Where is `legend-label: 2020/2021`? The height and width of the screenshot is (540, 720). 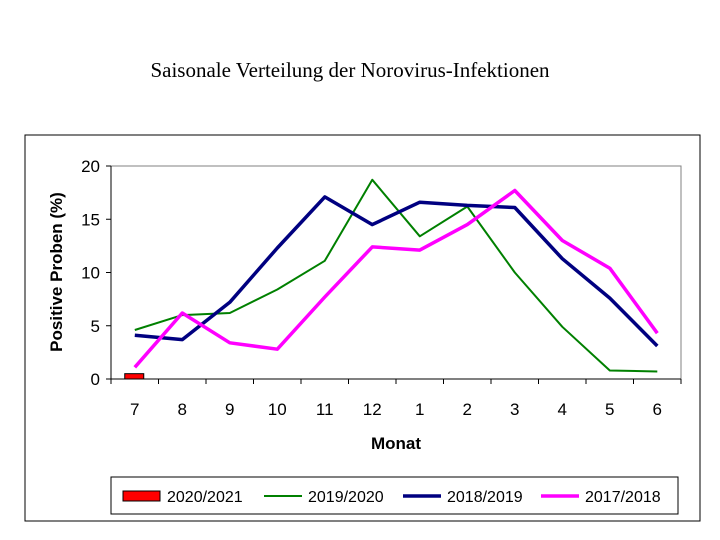
legend-label: 2020/2021 is located at coordinates (205, 497).